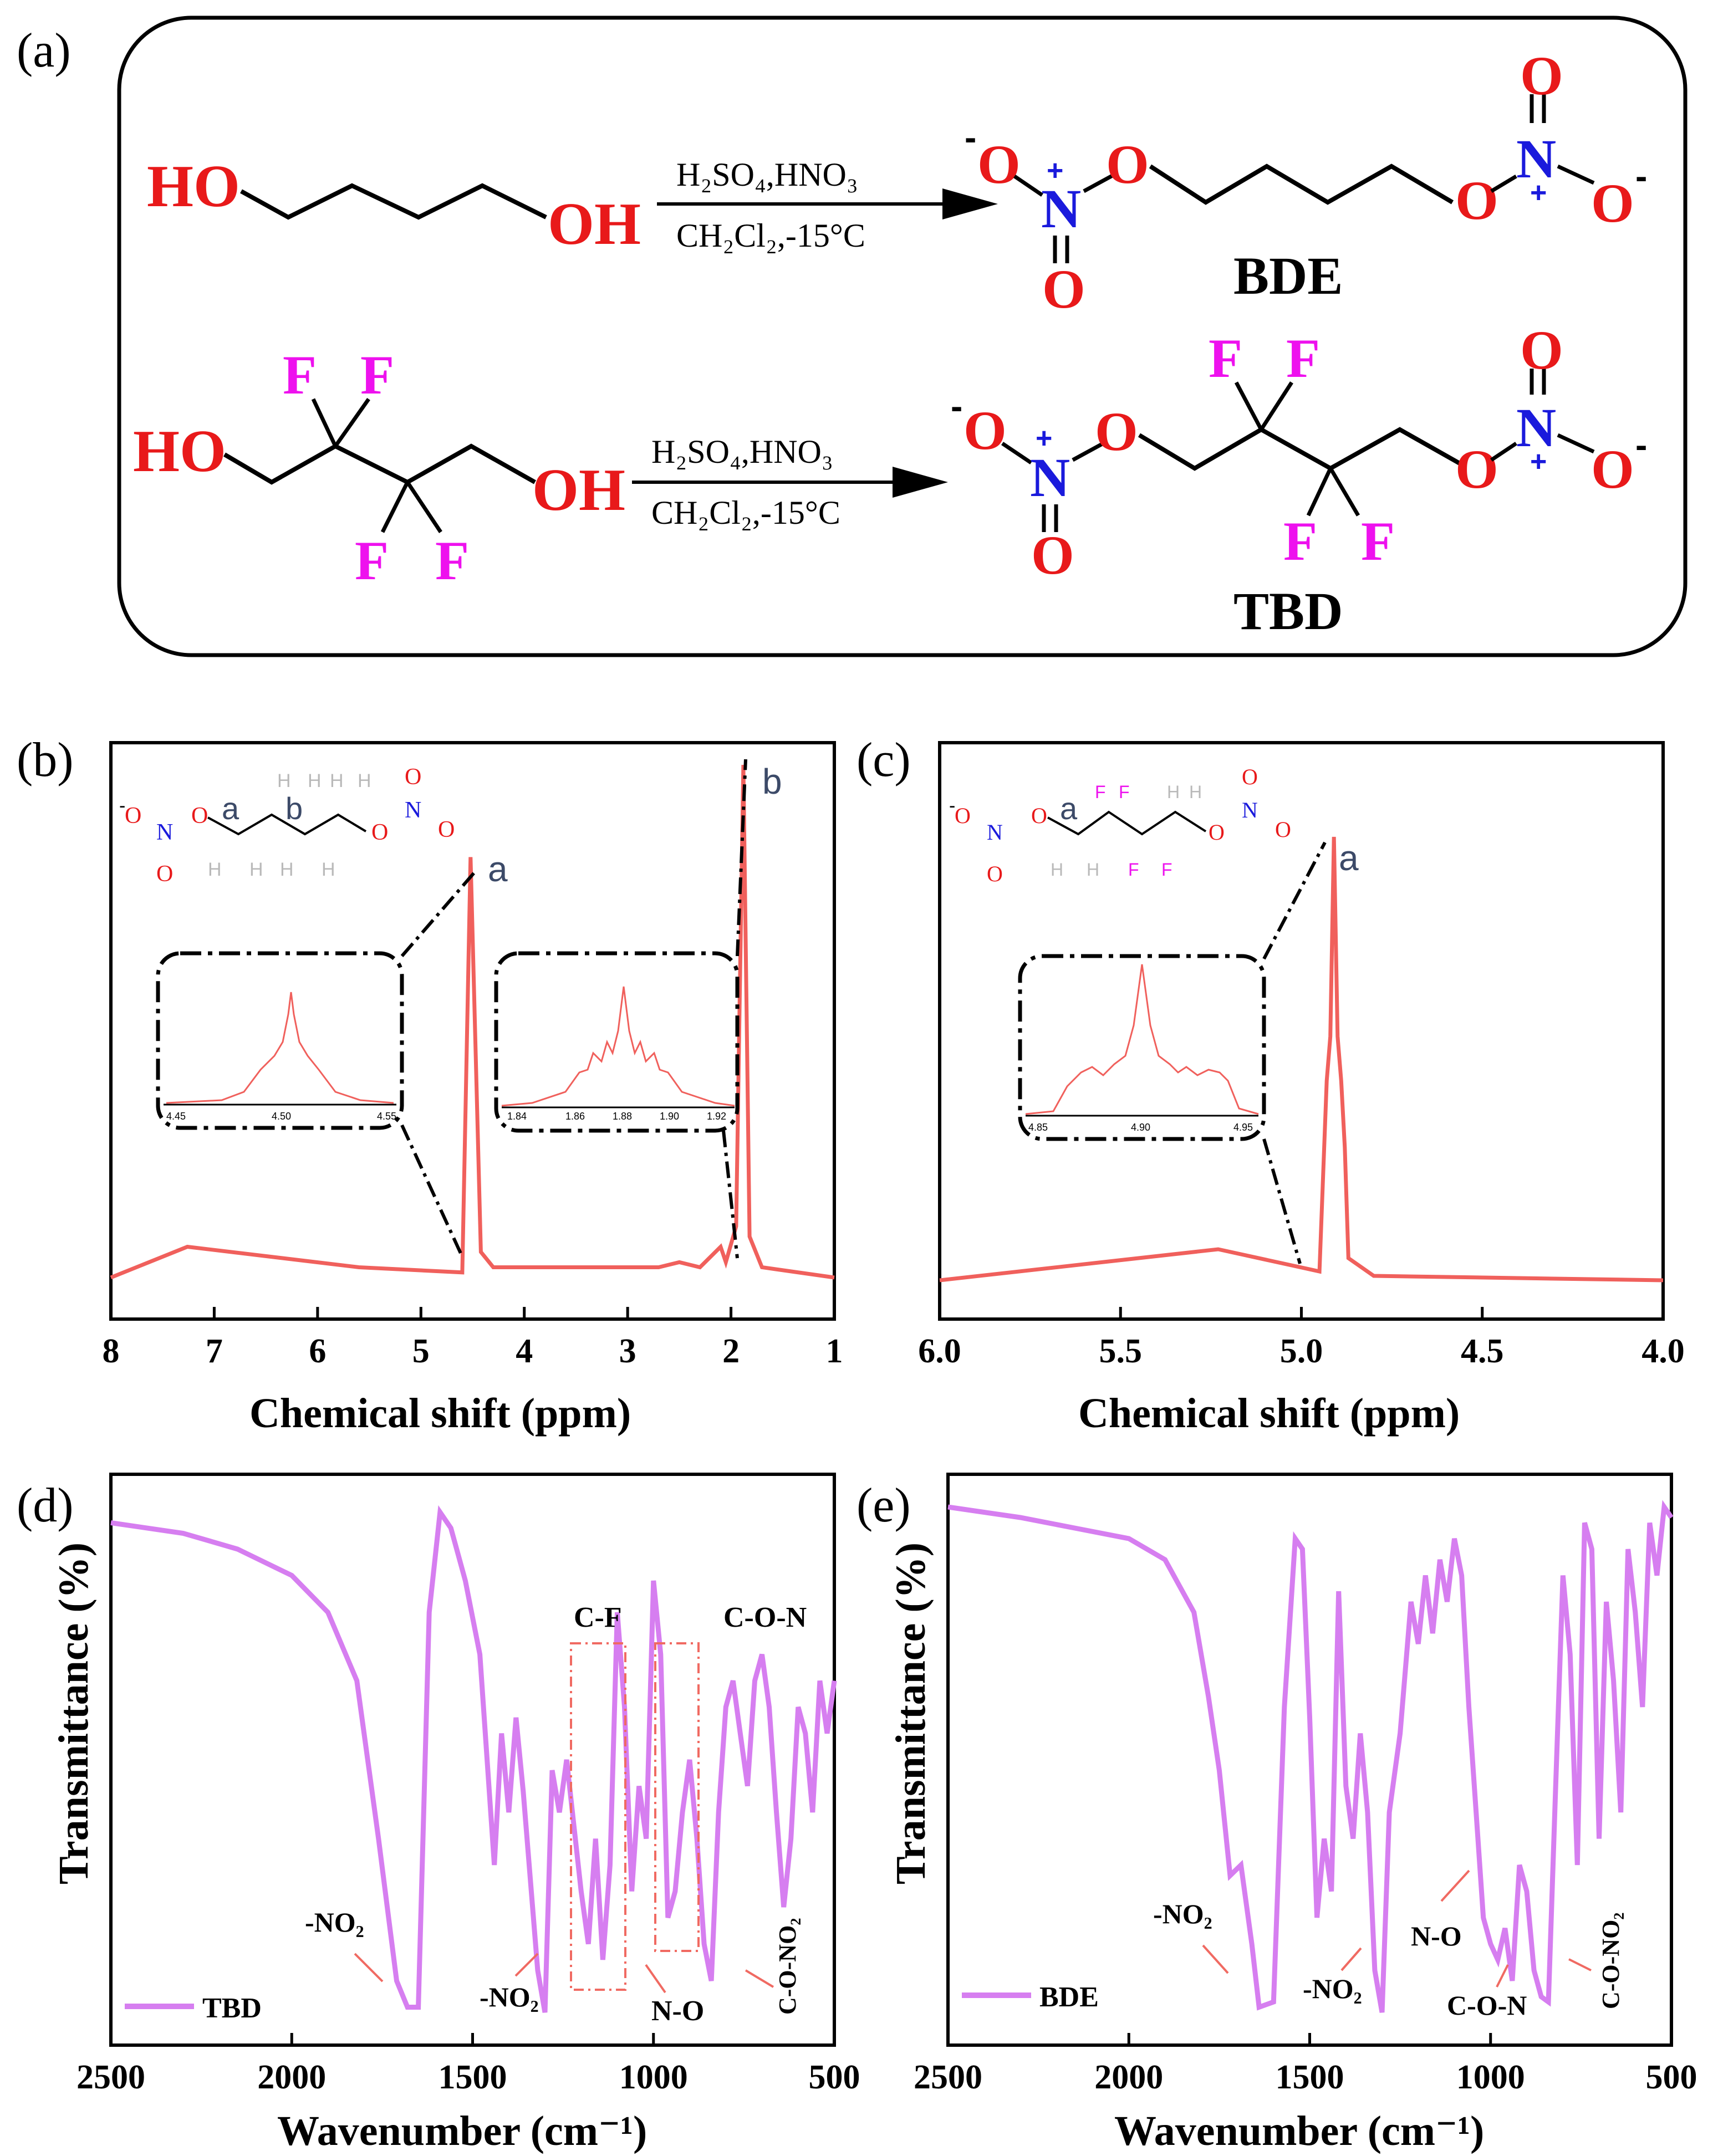 The height and width of the screenshot is (2156, 1718). Describe the element at coordinates (1378, 541) in the screenshot. I see `tbd-f-4: F` at that location.